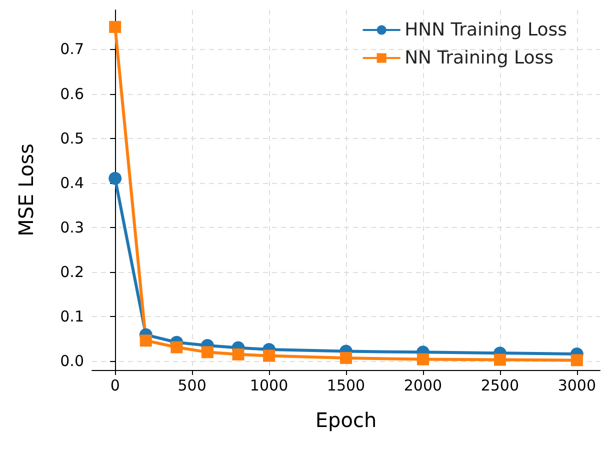 The width and height of the screenshot is (610, 451). I want to click on legend-label: NN Training Loss, so click(479, 58).